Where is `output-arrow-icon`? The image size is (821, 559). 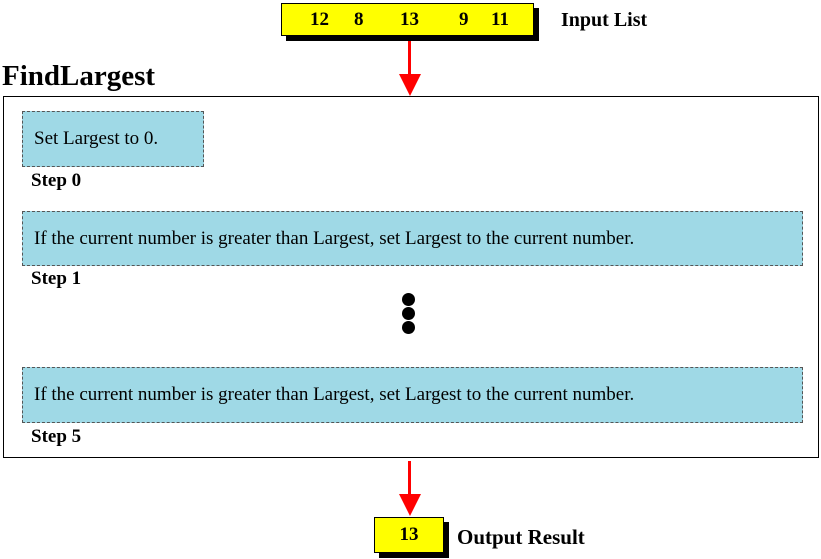
output-arrow-icon is located at coordinates (410, 488).